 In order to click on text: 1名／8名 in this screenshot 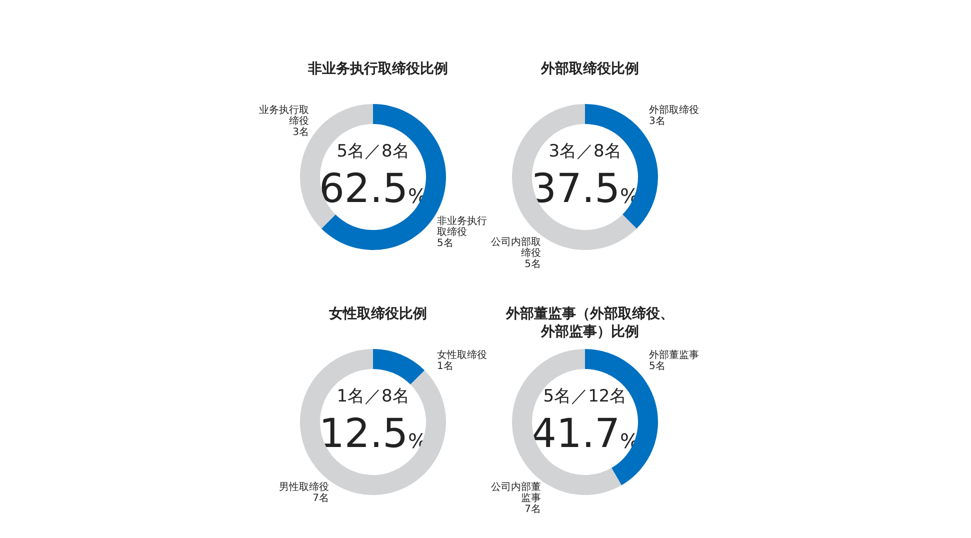, I will do `click(373, 396)`.